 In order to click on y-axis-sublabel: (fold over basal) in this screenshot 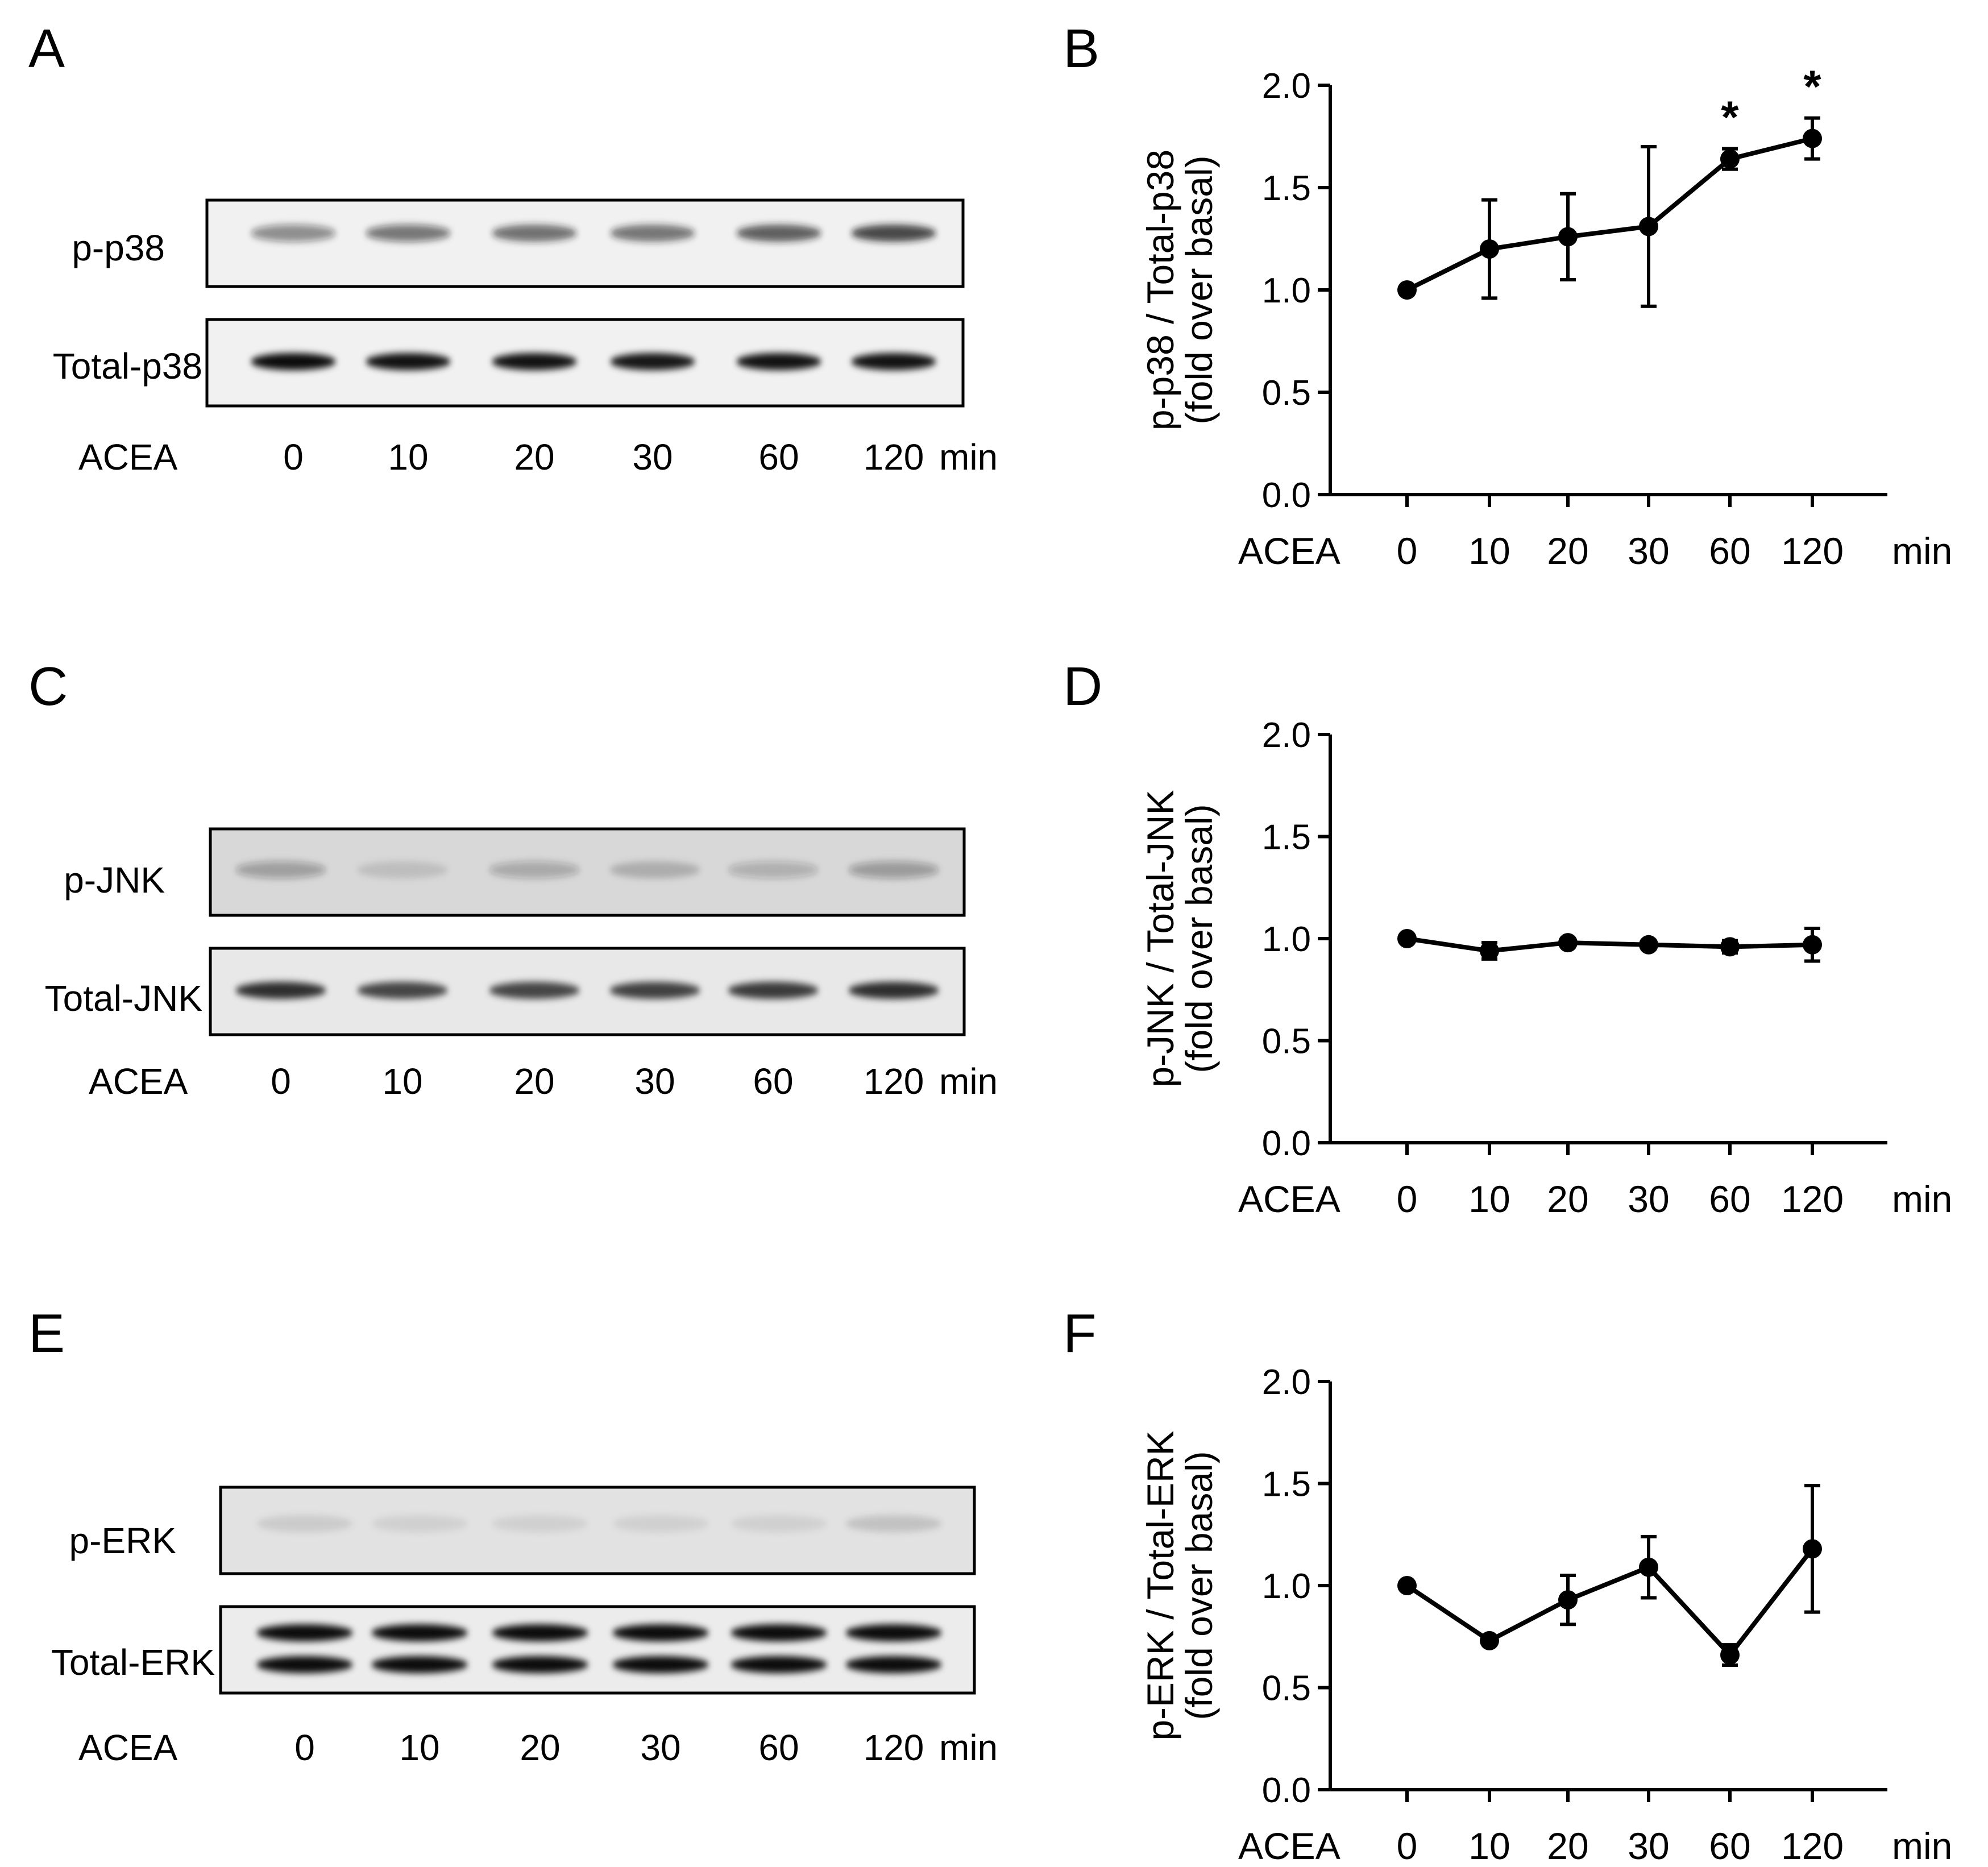, I will do `click(1199, 290)`.